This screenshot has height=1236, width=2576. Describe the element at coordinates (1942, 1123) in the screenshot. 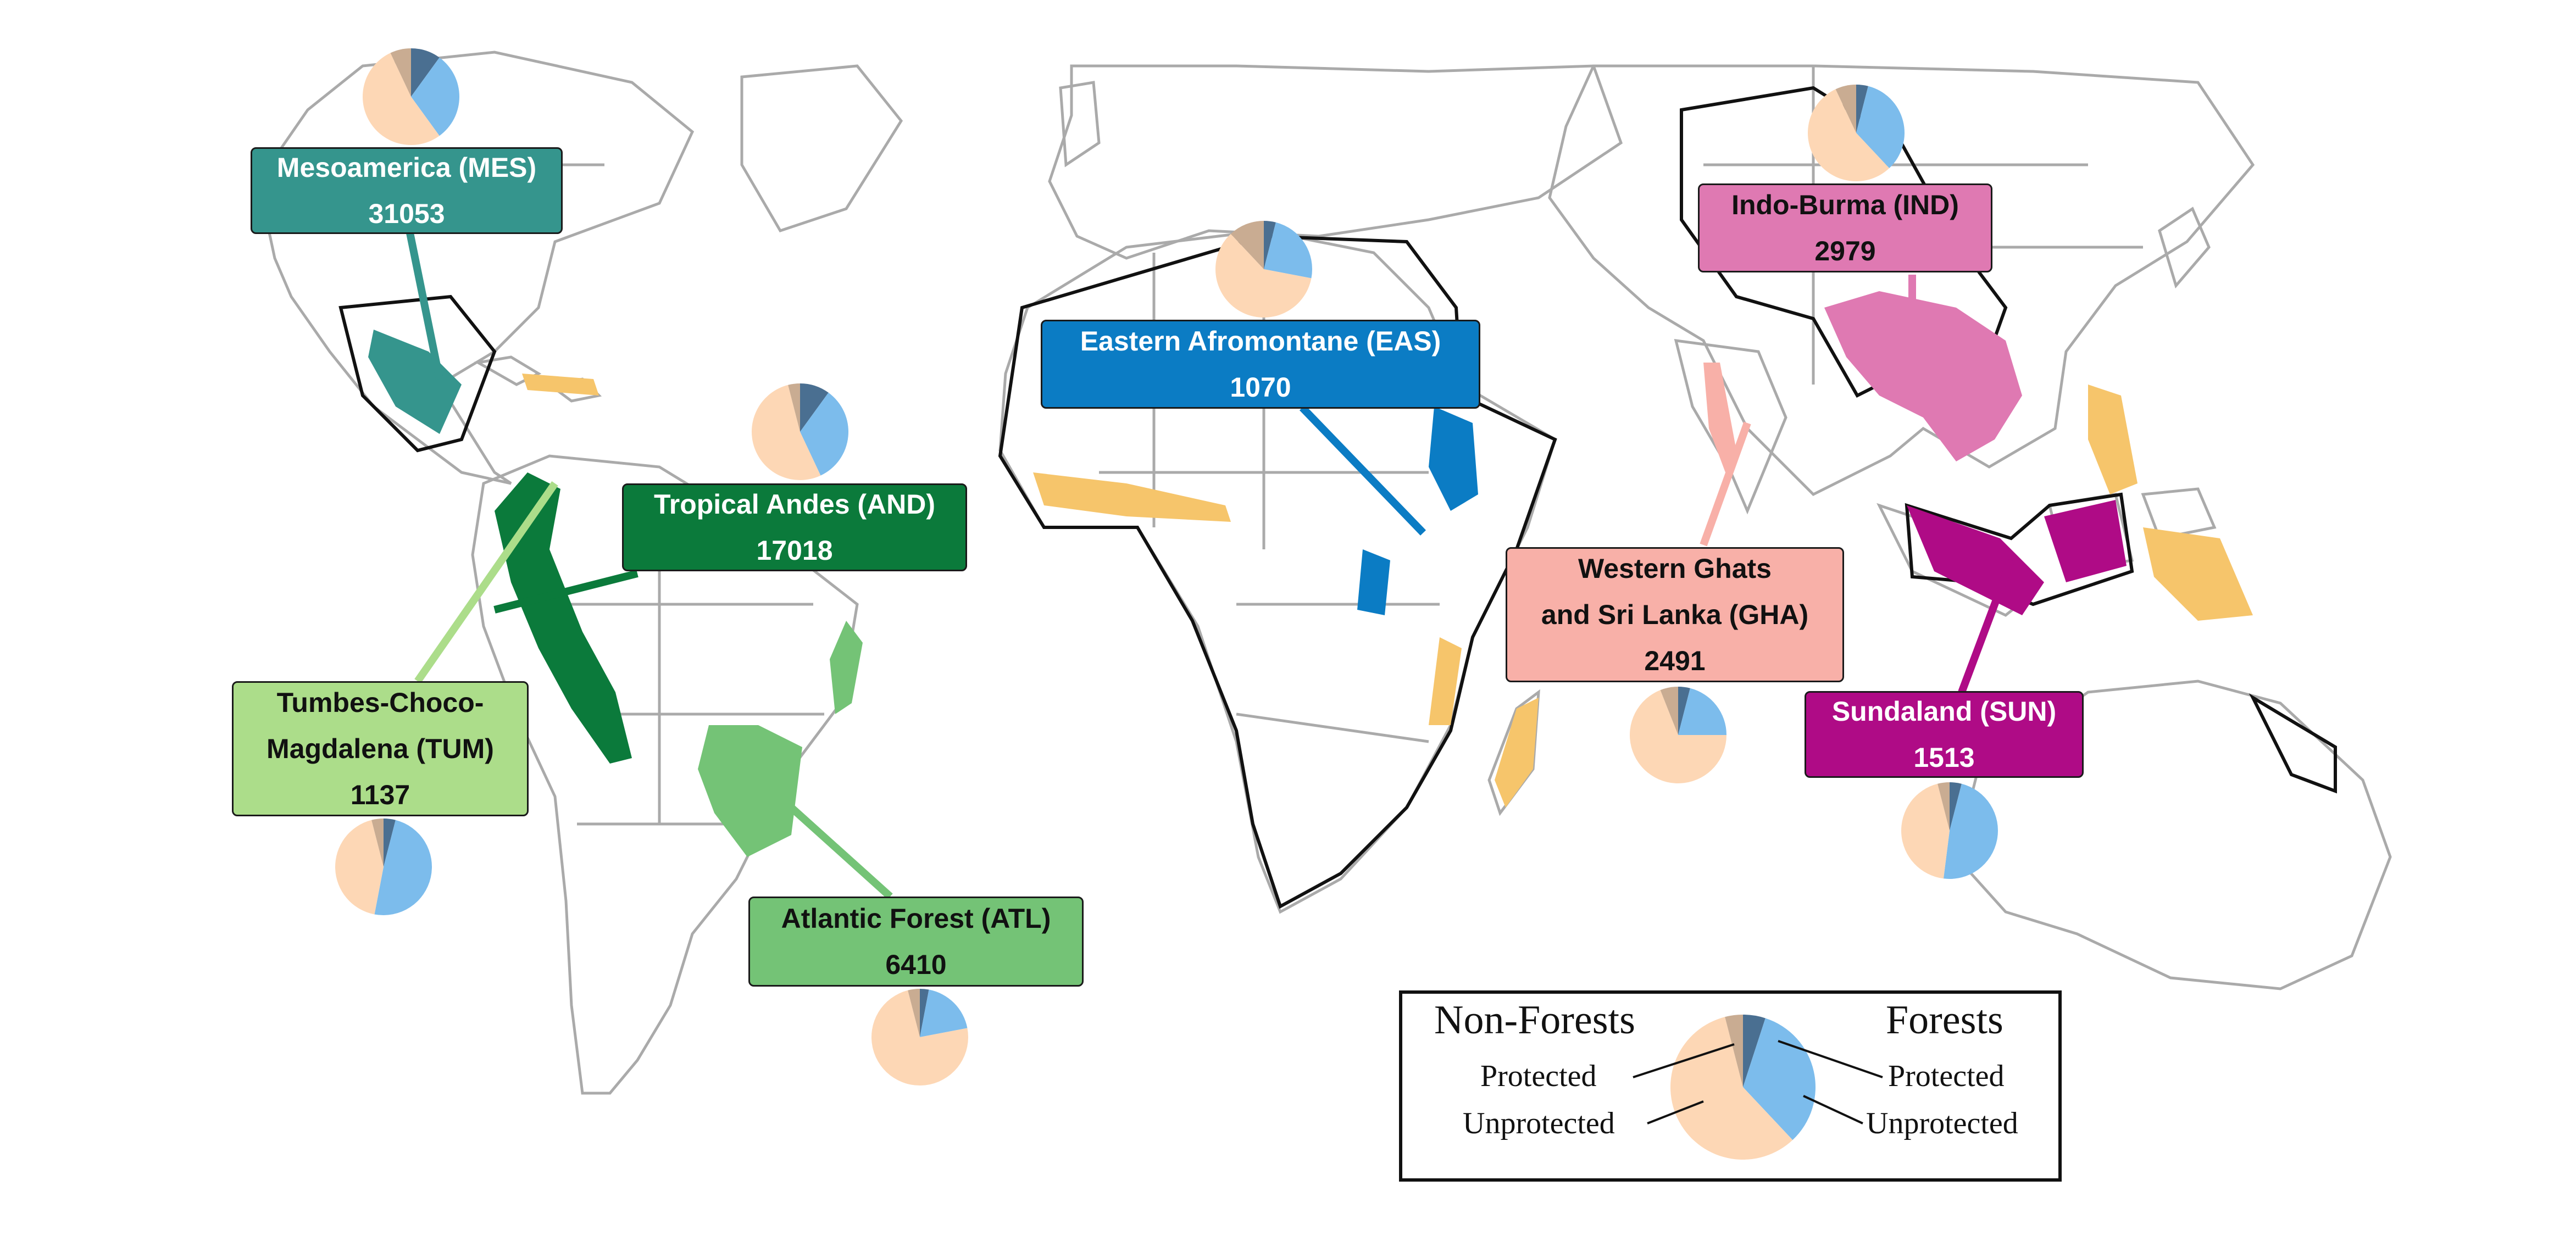

I see `legend-forest-unprotected: Unprotected` at that location.